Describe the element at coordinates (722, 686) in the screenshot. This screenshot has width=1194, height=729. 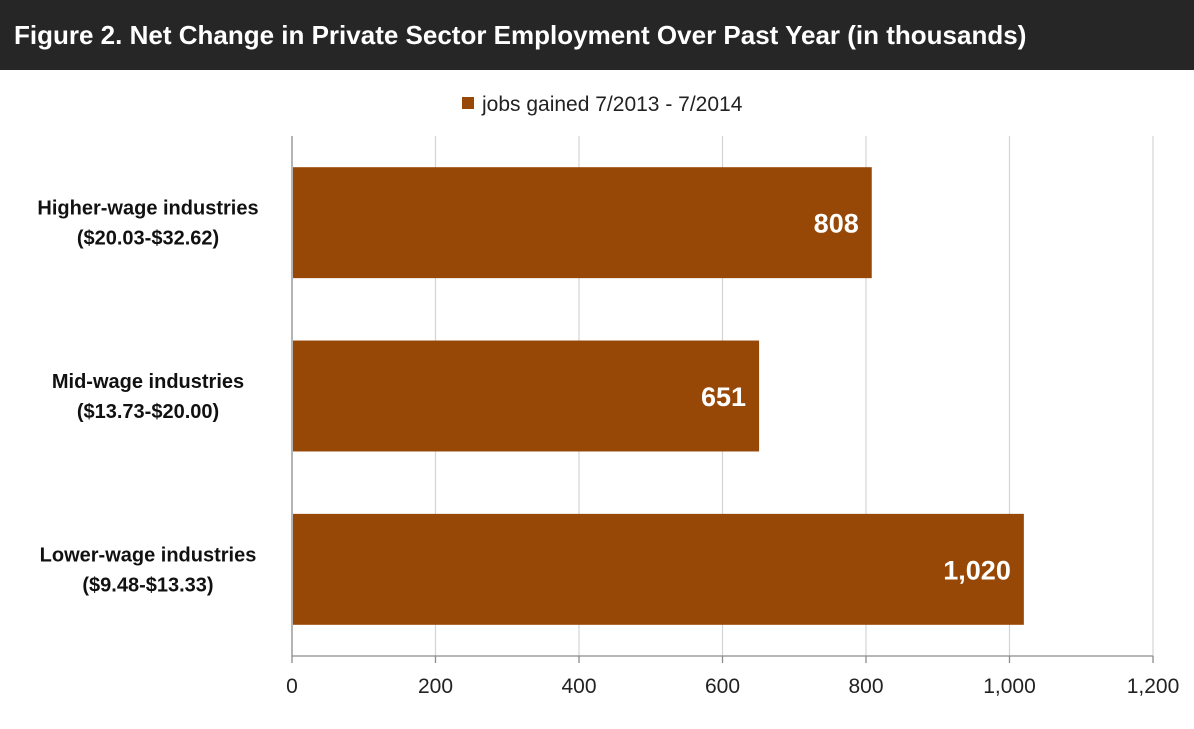
I see `x-tick-label: 600` at that location.